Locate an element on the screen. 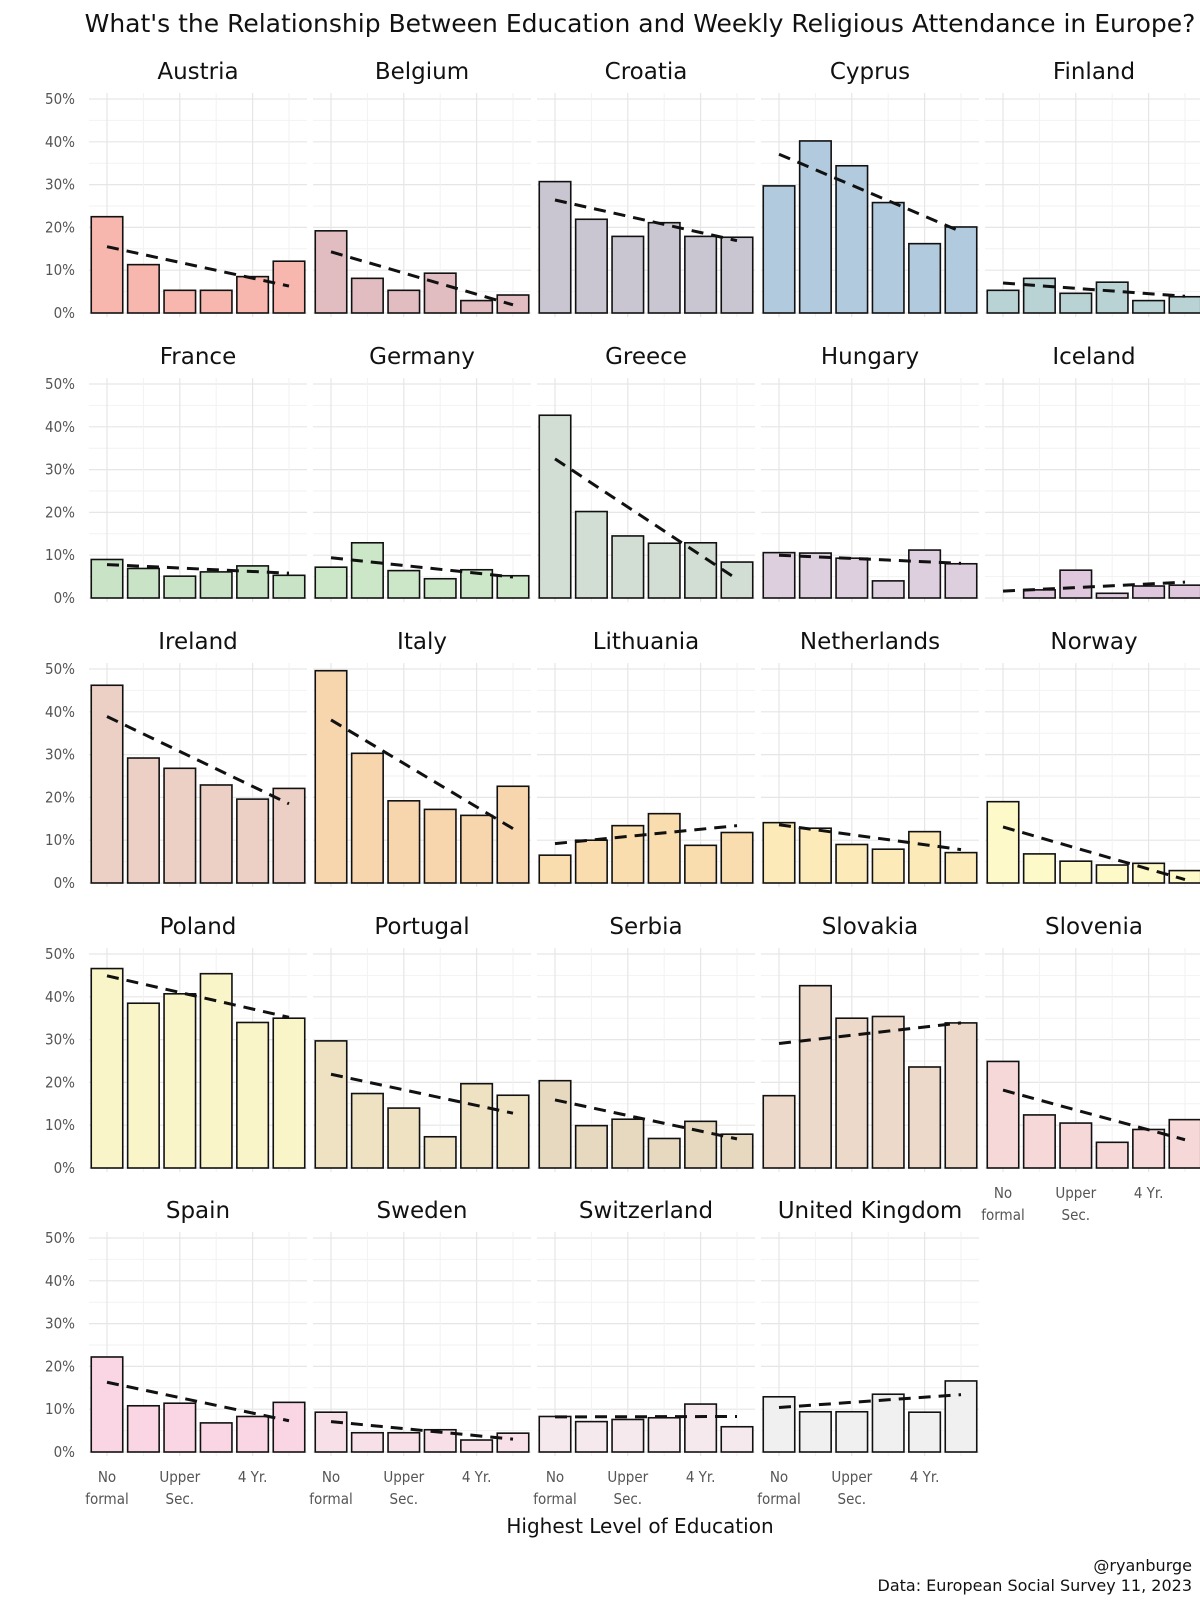 The height and width of the screenshot is (1600, 1200). facet-slovakia: Slovakia is located at coordinates (870, 1043).